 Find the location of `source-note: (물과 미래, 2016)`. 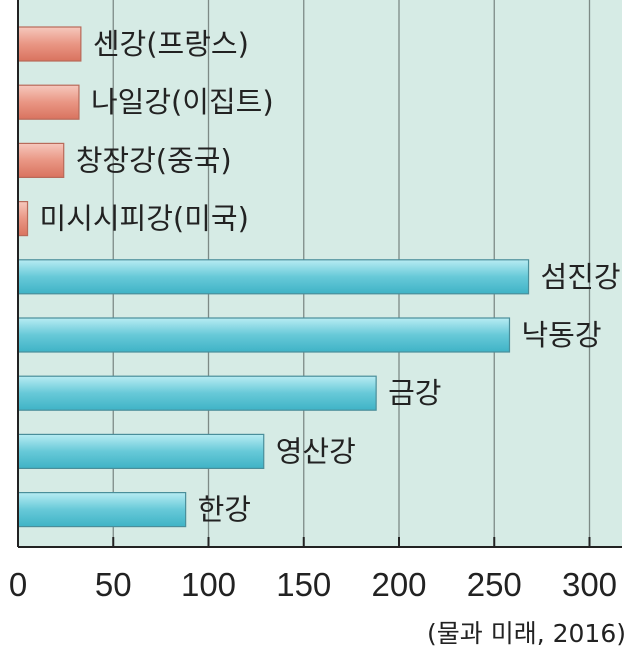

source-note: (물과 미래, 2016) is located at coordinates (526, 633).